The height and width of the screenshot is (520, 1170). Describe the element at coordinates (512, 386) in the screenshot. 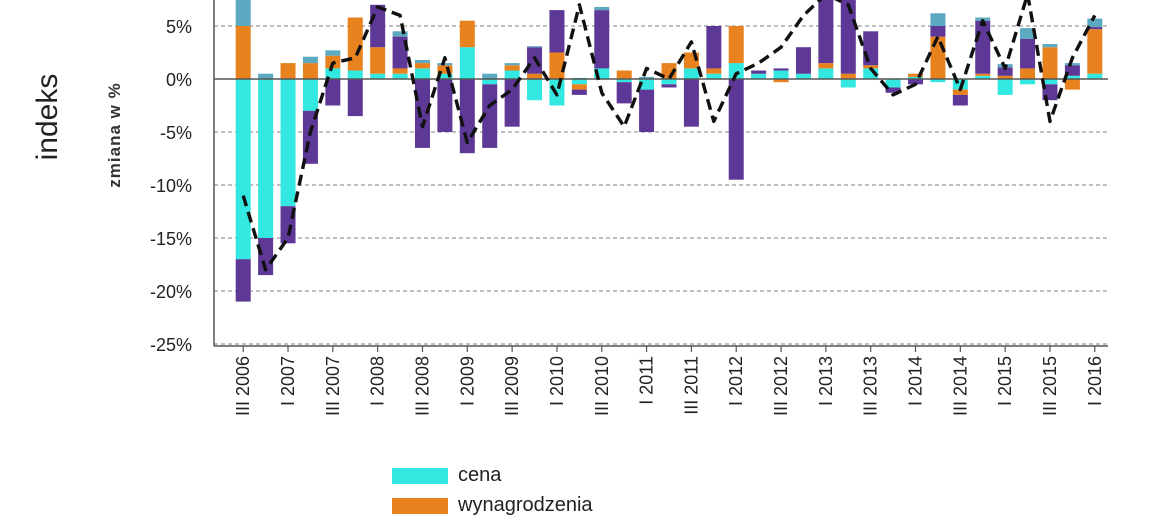

I see `x-tick-label: III 2009` at that location.